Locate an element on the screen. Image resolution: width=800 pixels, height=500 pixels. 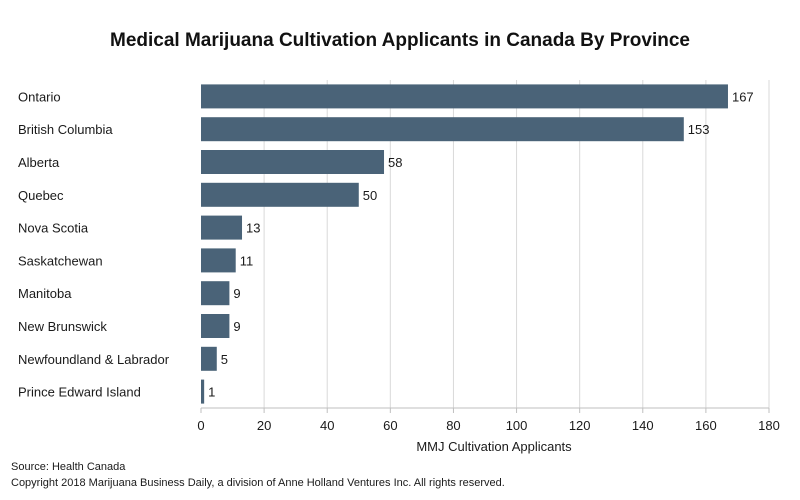
x-tick-label: 120 is located at coordinates (580, 425).